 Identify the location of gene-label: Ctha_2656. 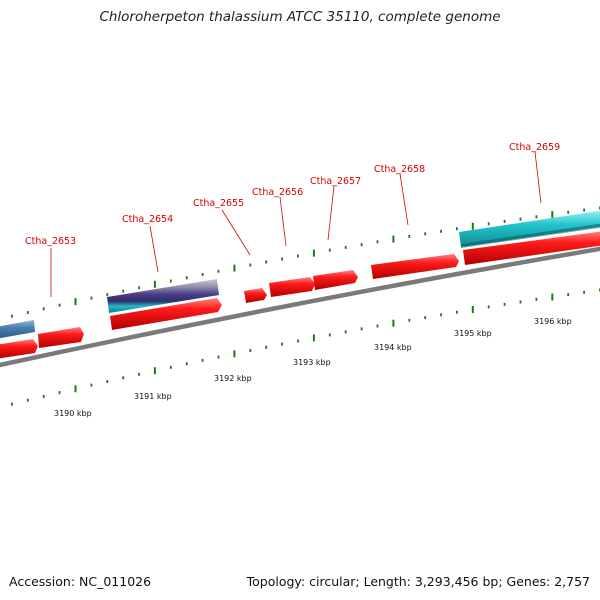
(277, 192).